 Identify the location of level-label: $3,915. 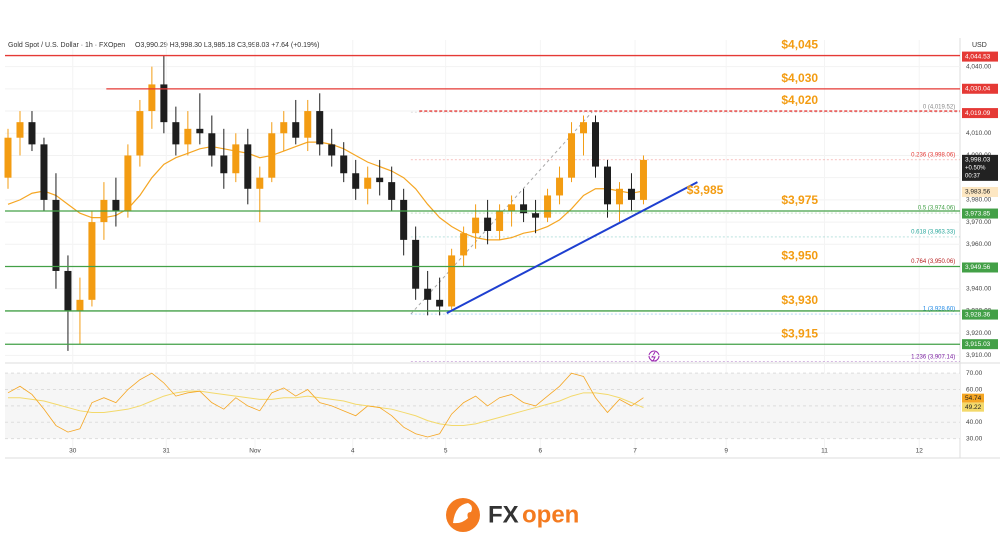
(799, 333).